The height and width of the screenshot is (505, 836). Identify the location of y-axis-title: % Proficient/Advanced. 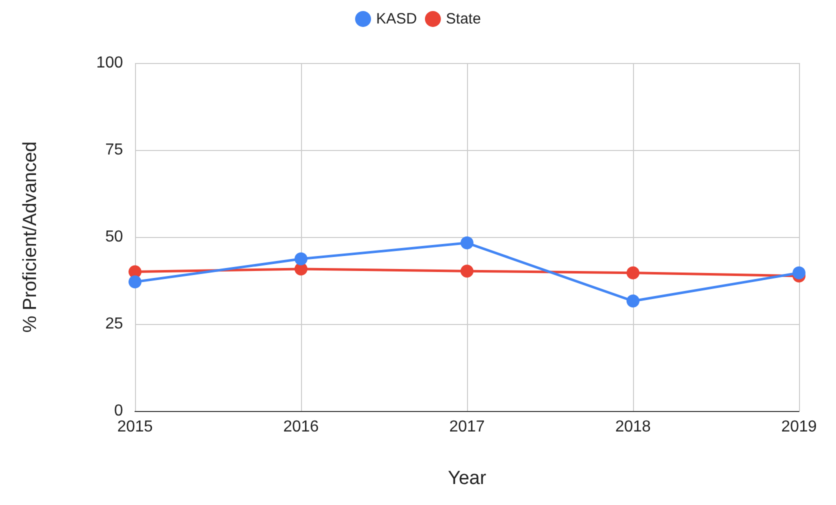
(30, 237).